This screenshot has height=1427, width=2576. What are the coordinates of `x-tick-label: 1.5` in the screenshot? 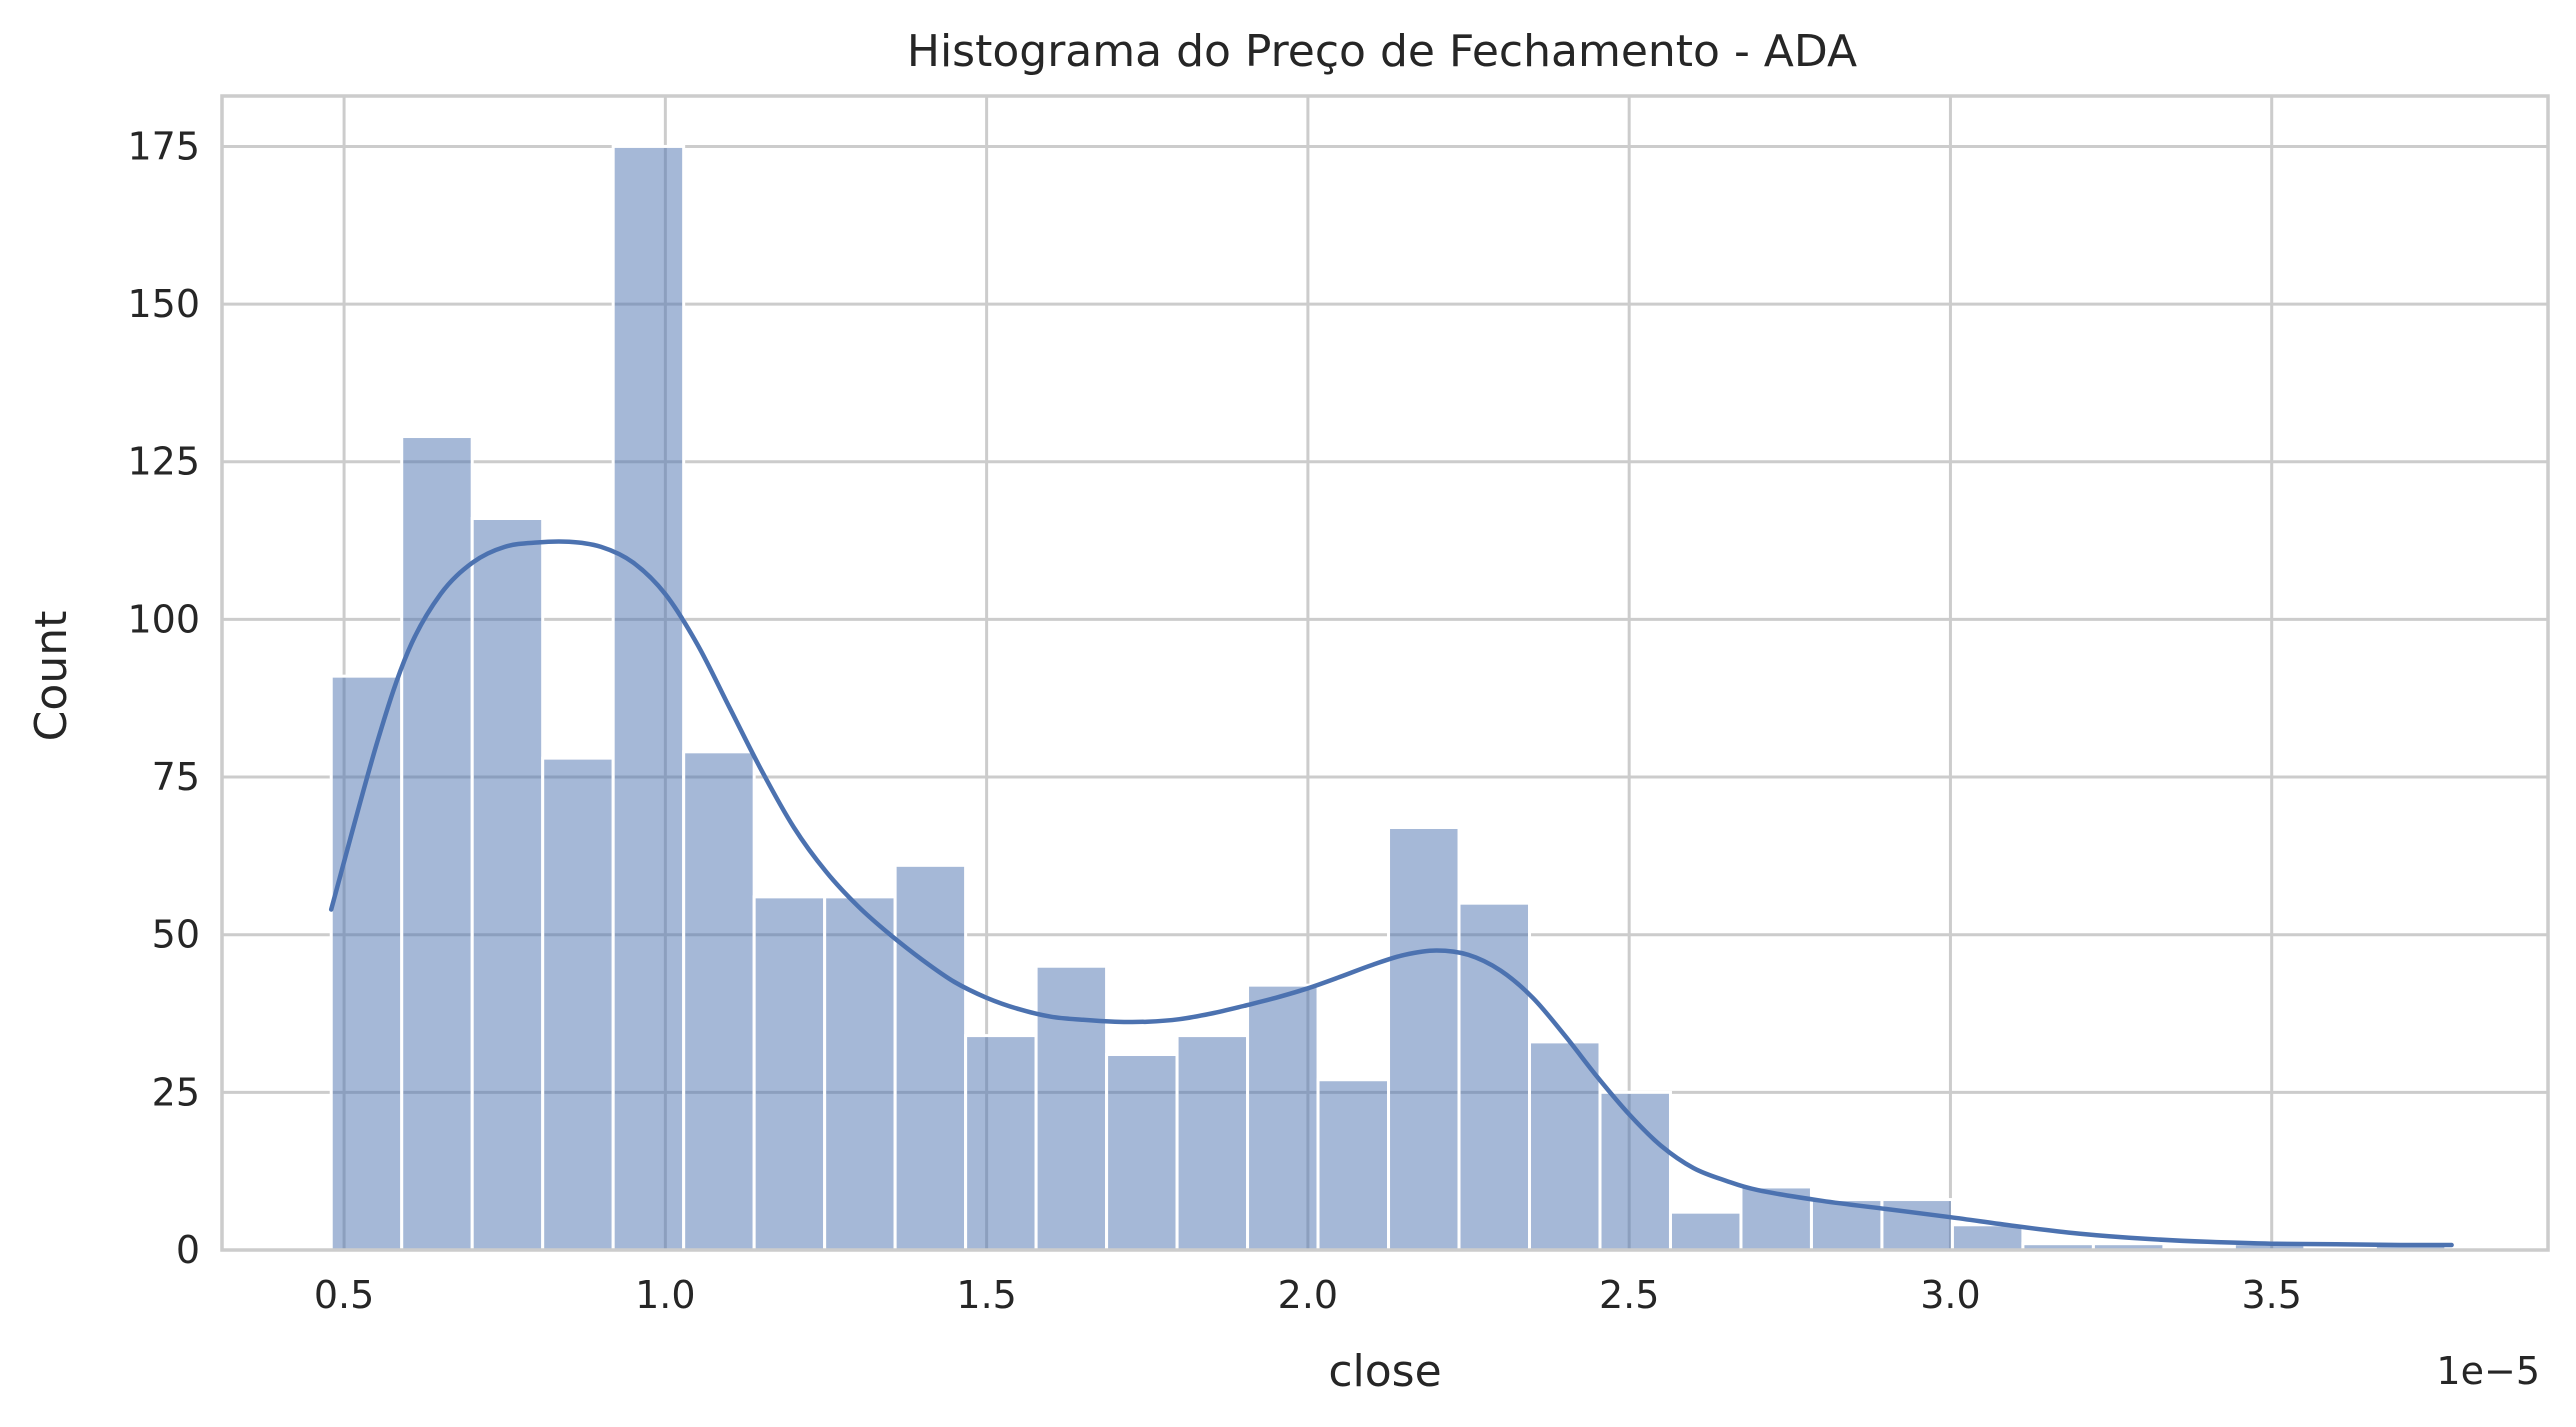 It's located at (986, 1295).